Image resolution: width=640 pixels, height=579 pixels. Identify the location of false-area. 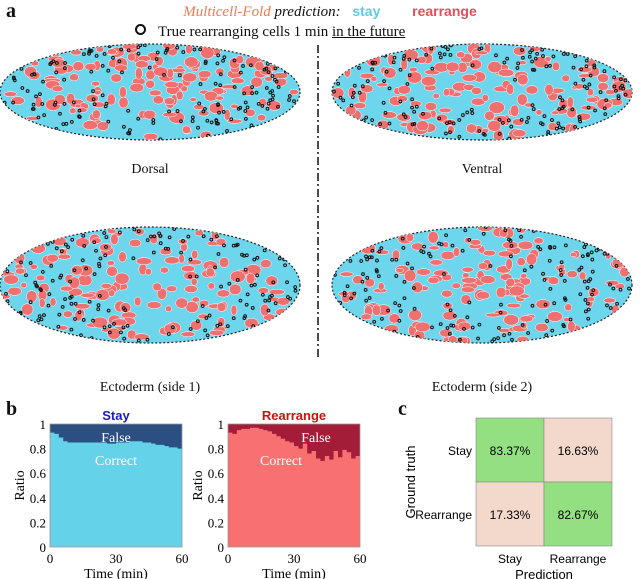
(294, 485).